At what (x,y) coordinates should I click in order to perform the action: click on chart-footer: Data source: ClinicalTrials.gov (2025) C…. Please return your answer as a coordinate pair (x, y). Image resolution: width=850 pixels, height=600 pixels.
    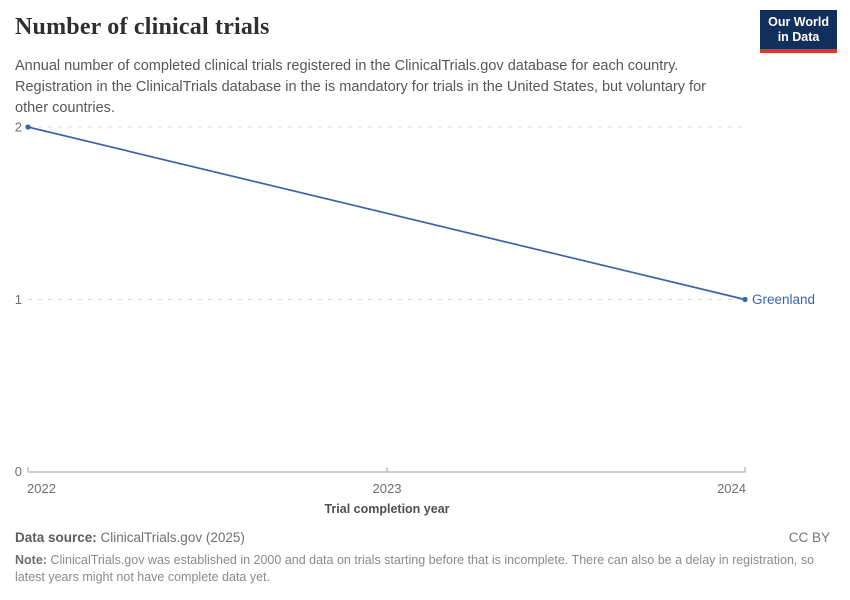
    Looking at the image, I should click on (422, 558).